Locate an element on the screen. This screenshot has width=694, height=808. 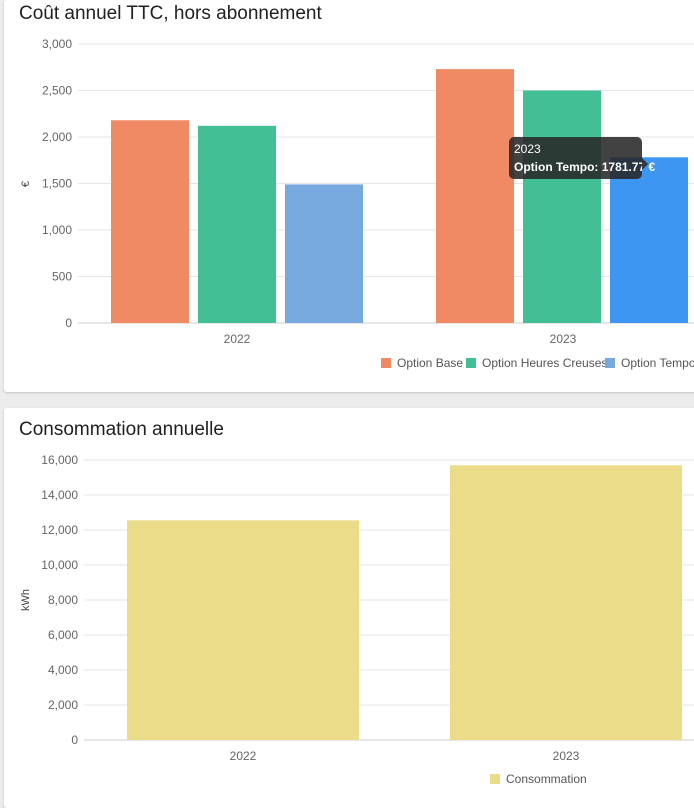
bar-consommation-2022 is located at coordinates (243, 630).